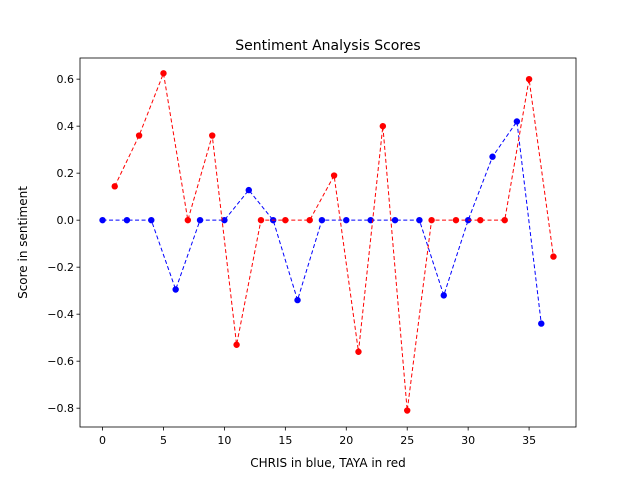 This screenshot has width=640, height=480. What do you see at coordinates (407, 440) in the screenshot?
I see `x-tick-label: 25` at bounding box center [407, 440].